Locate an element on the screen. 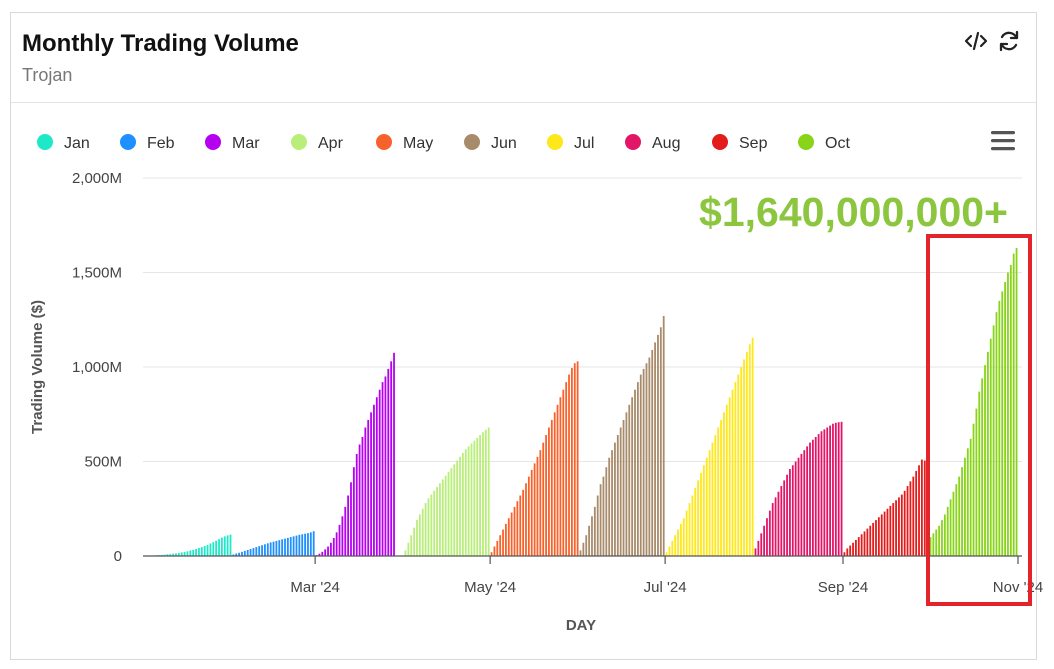 Image resolution: width=1054 pixels, height=669 pixels. legend-item-feb: Feb is located at coordinates (147, 143).